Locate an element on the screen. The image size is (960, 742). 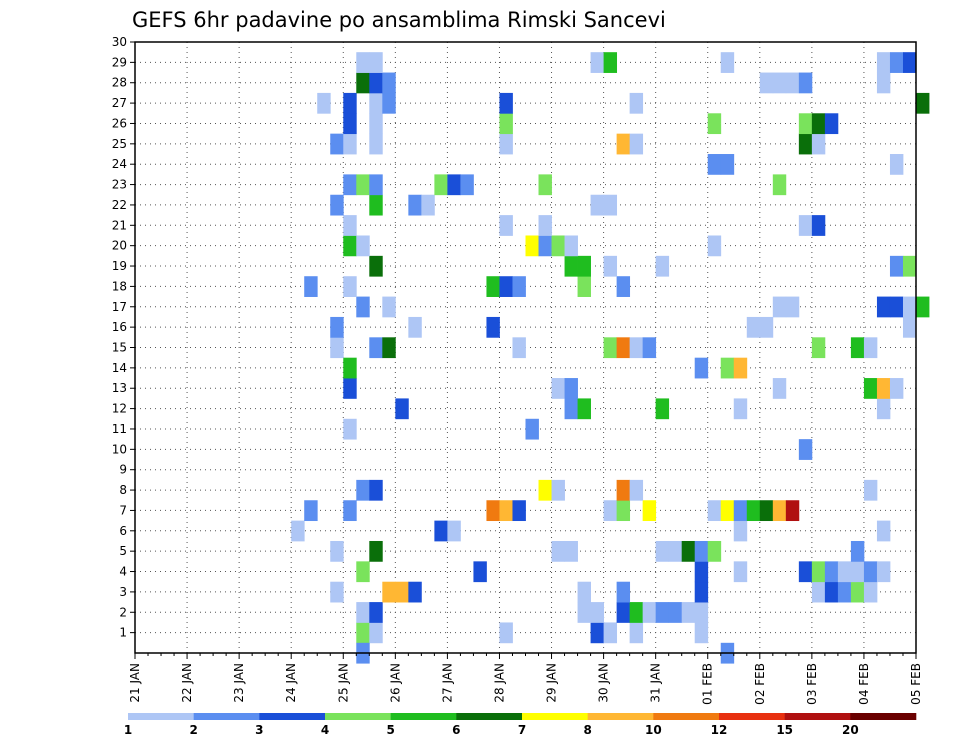
legend-label: 12 is located at coordinates (719, 730).